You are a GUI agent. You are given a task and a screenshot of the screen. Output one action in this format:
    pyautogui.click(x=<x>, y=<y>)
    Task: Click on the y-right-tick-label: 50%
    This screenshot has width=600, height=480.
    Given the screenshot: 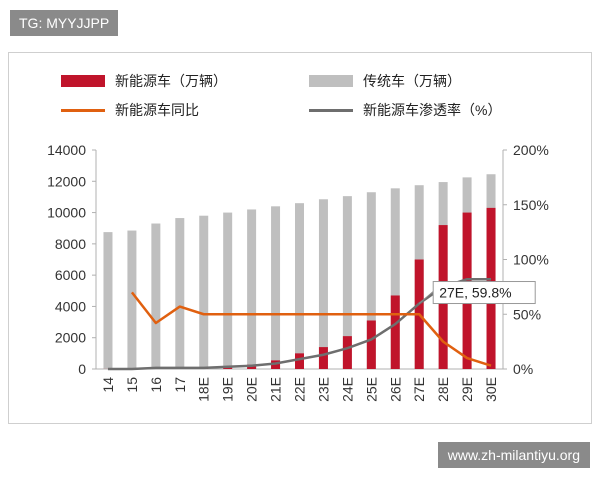 What is the action you would take?
    pyautogui.click(x=527, y=314)
    